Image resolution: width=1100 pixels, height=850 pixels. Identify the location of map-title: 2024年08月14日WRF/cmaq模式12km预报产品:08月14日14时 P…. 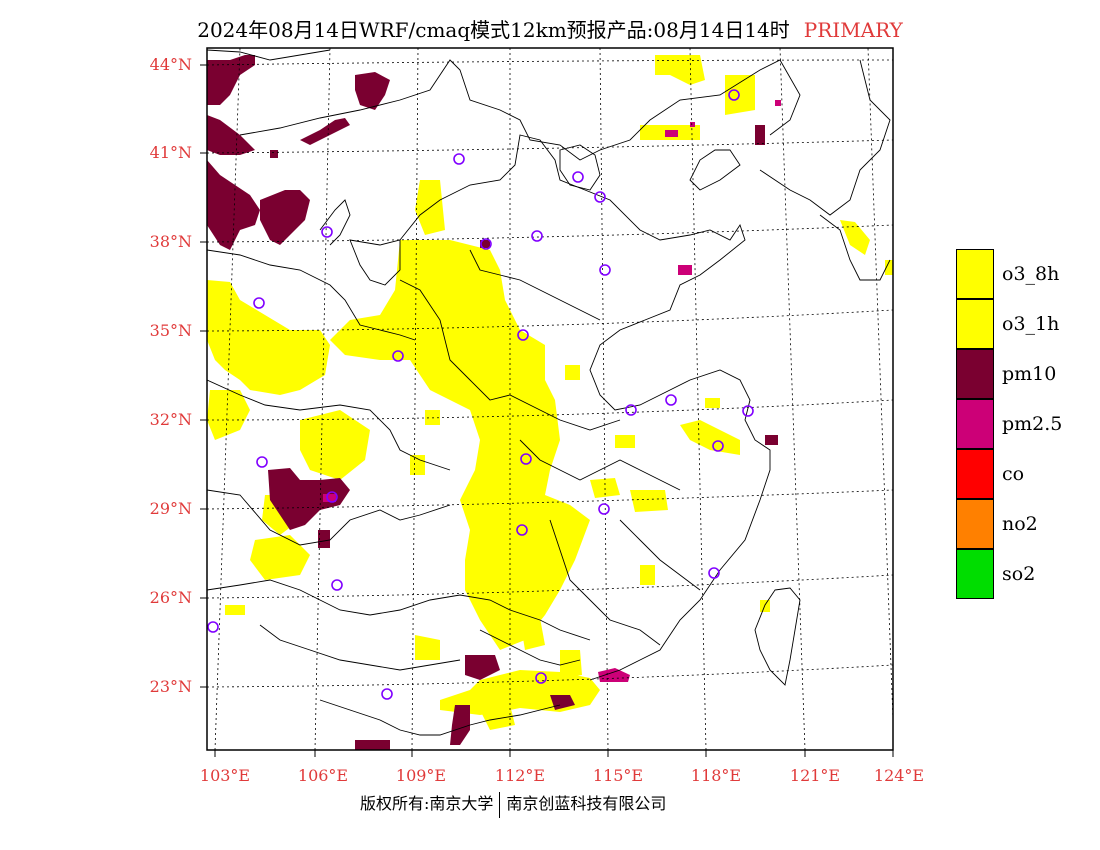
(550, 28).